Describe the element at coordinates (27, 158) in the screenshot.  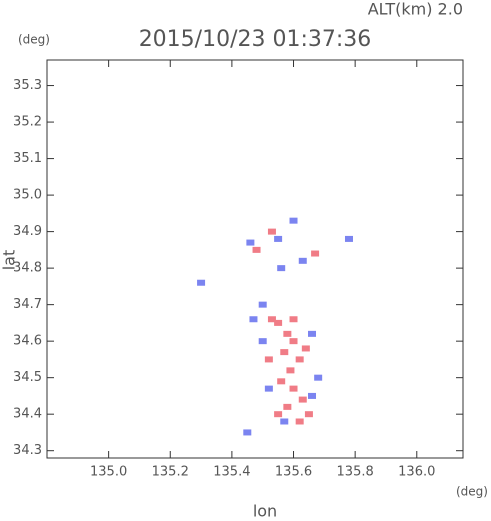
I see `y-tick-label: 35.1` at that location.